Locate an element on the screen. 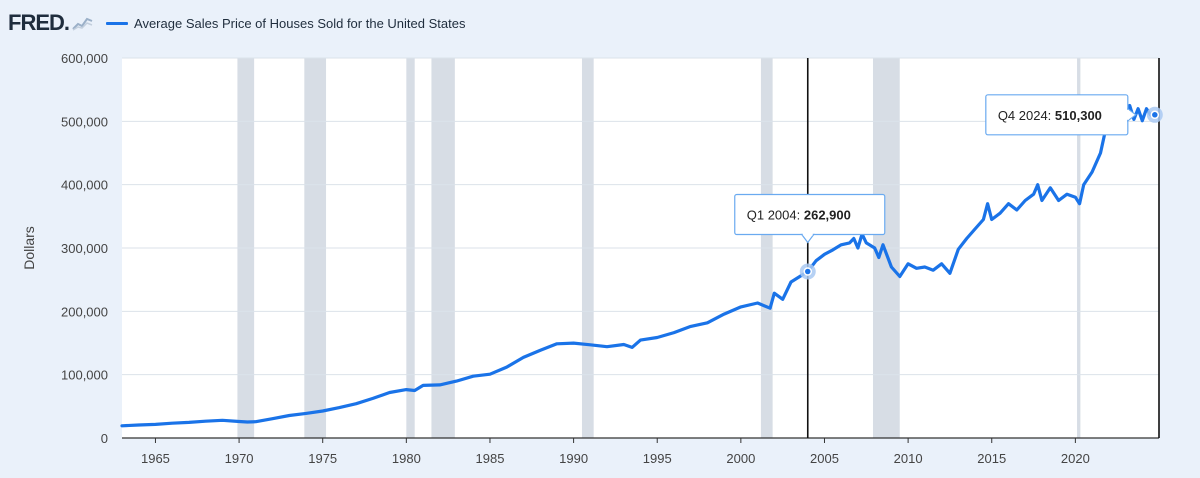 Image resolution: width=1200 pixels, height=478 pixels. tooltip-date: Q1 2004: is located at coordinates (775, 214).